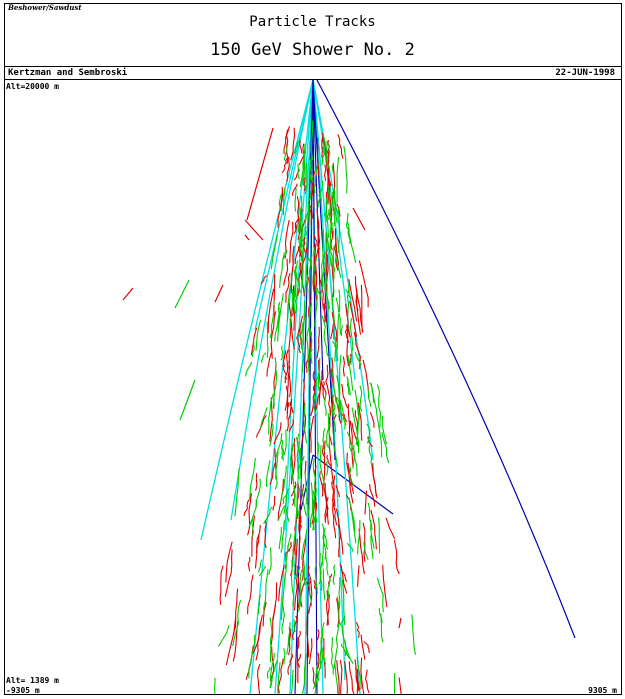  What do you see at coordinates (313, 66) in the screenshot?
I see `header-divider` at bounding box center [313, 66].